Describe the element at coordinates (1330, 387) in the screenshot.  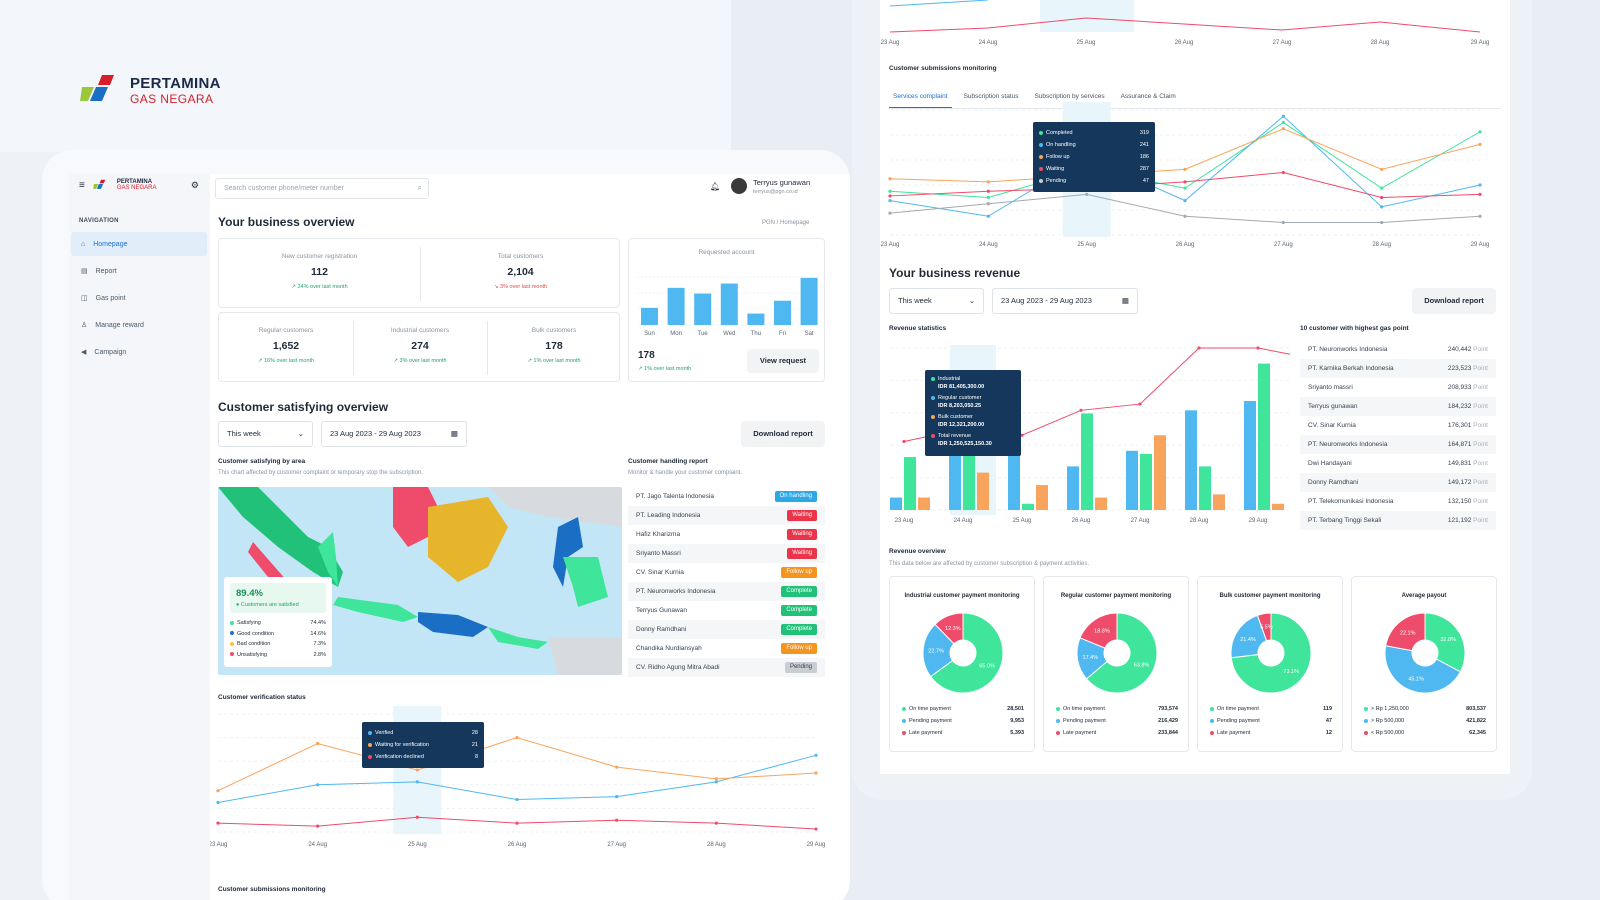
I see `customer-name: Sriyanto massri` at that location.